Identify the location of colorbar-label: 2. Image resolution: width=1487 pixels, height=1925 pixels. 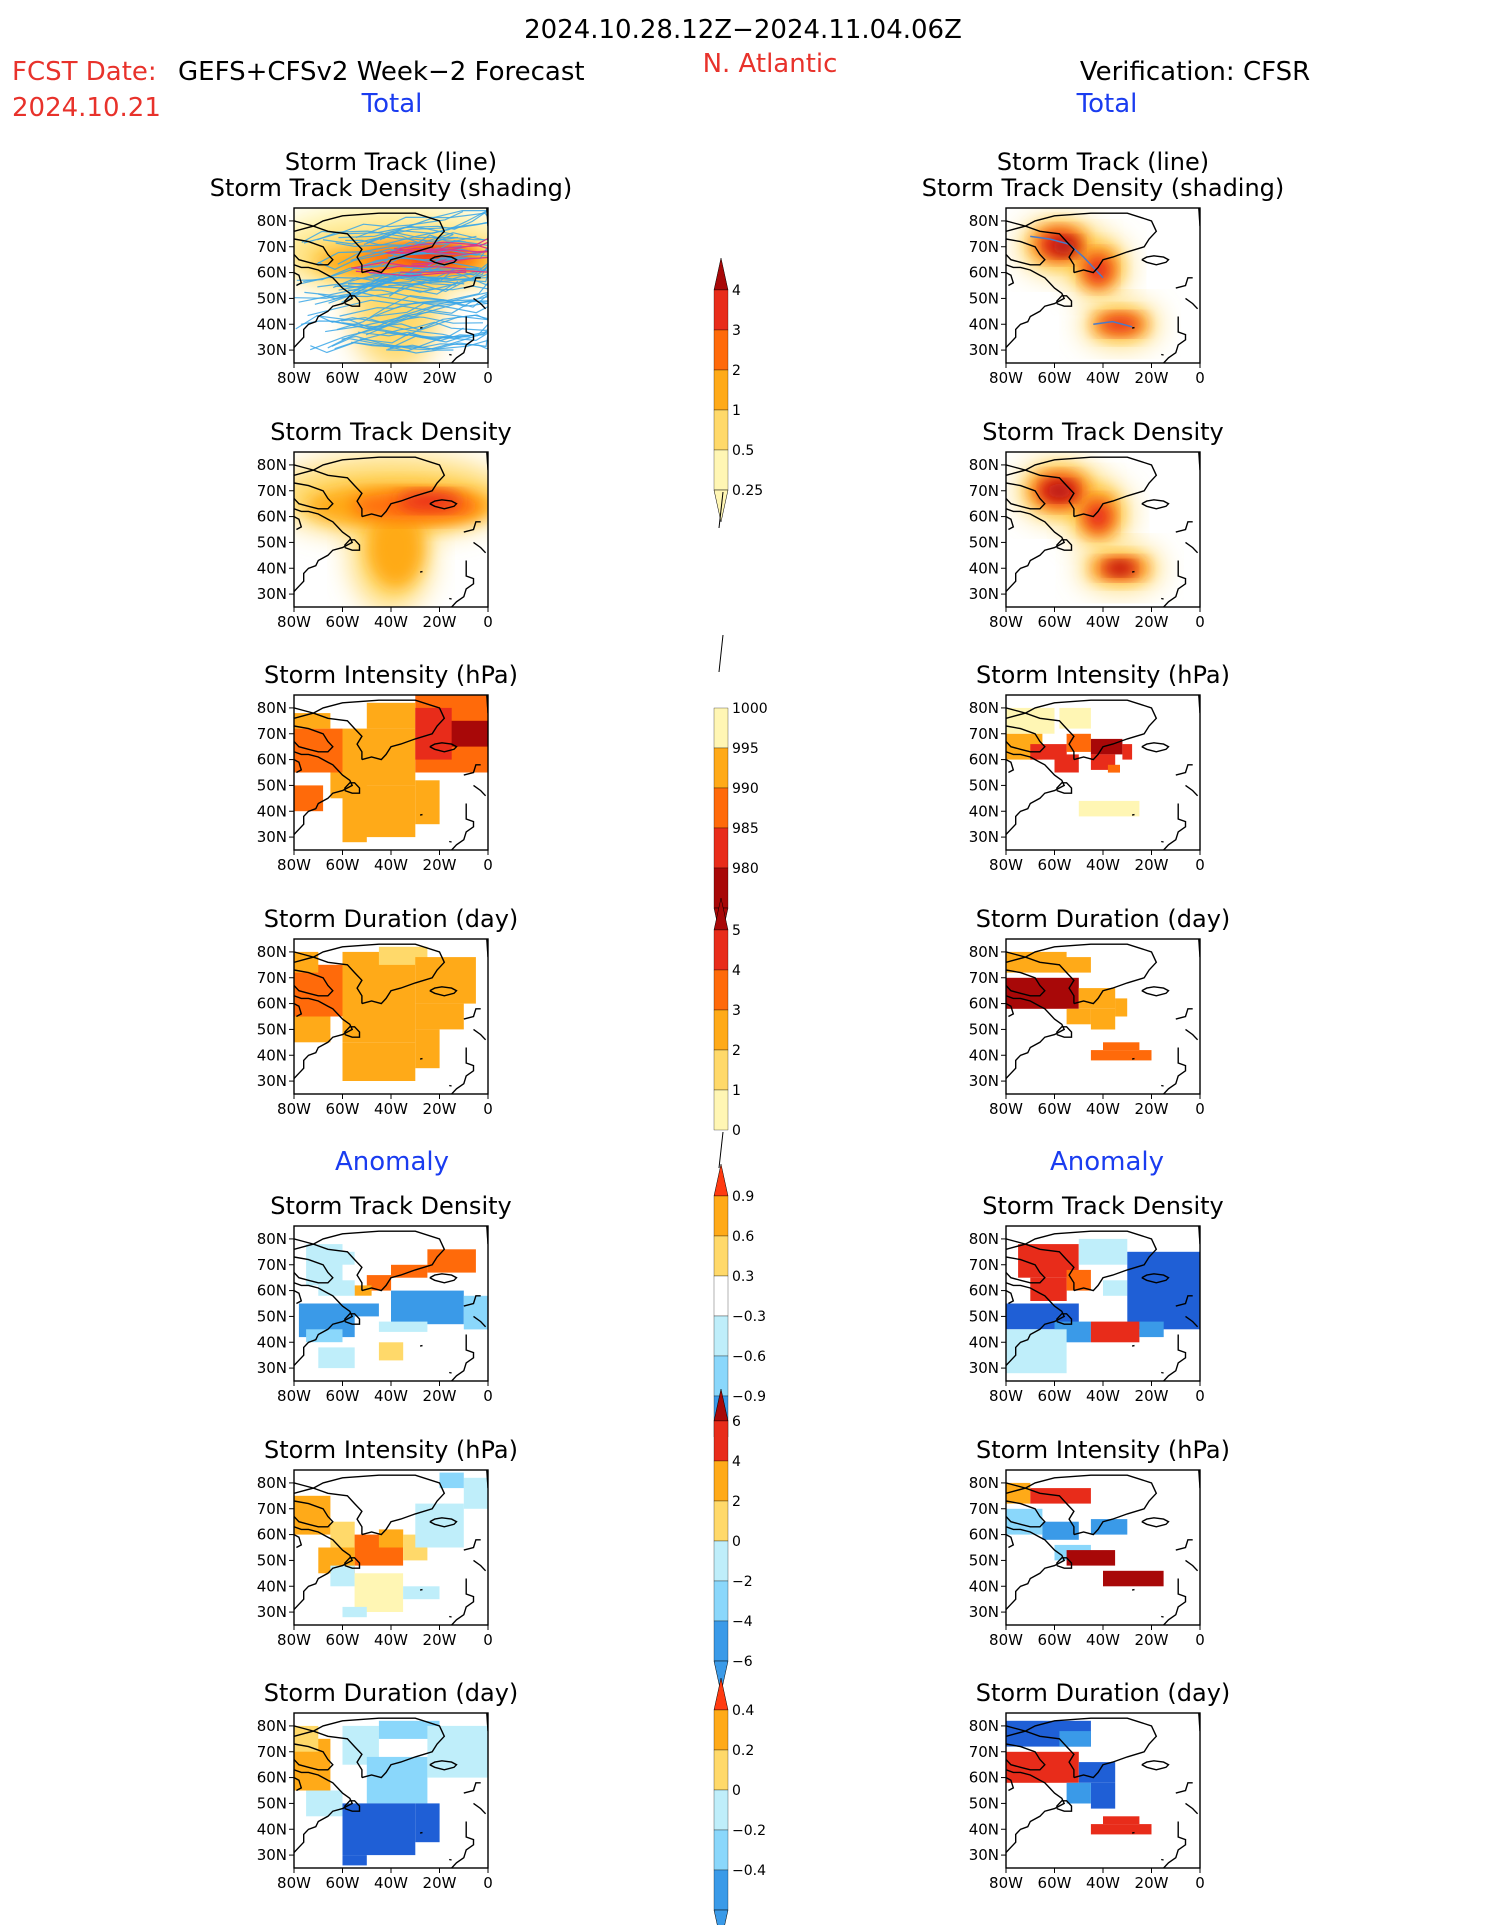
(736, 1051).